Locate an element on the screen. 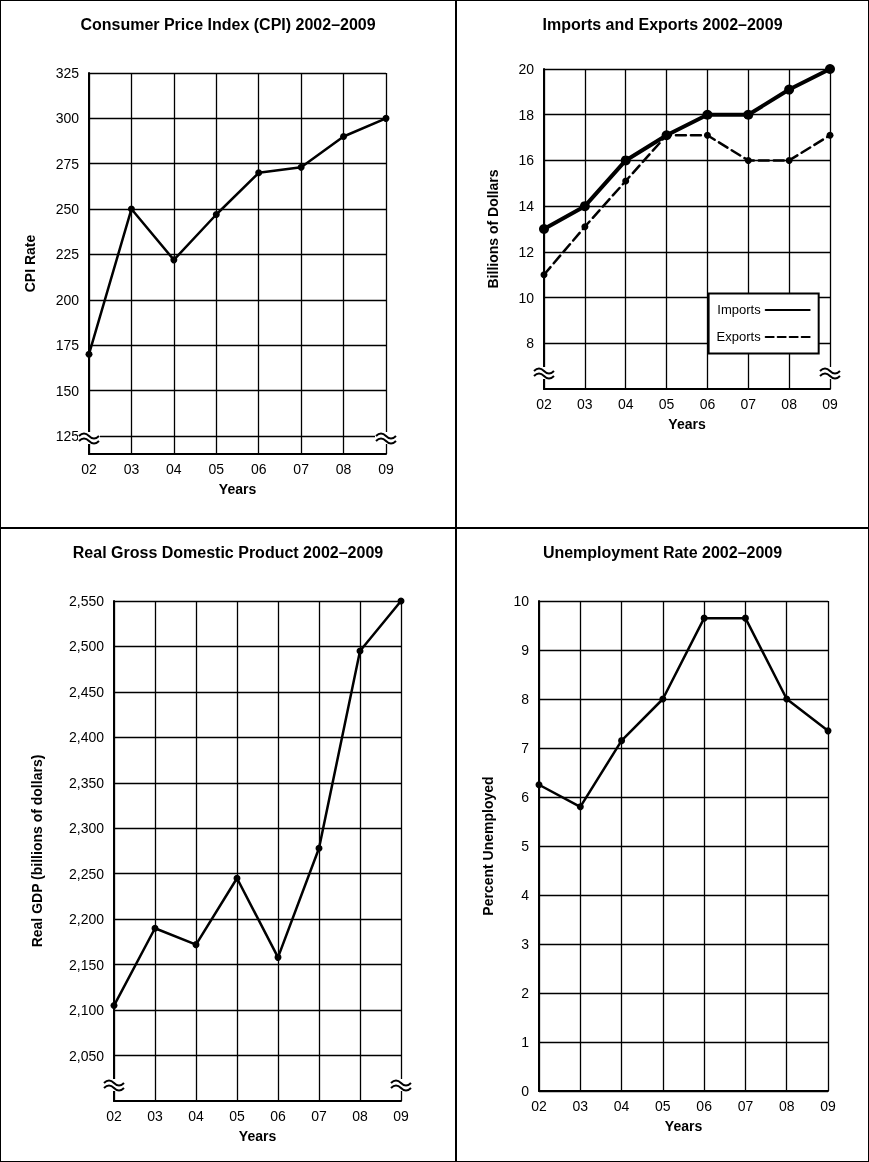 The width and height of the screenshot is (869, 1162). y-axis-title: Percent Unemployed is located at coordinates (488, 846).